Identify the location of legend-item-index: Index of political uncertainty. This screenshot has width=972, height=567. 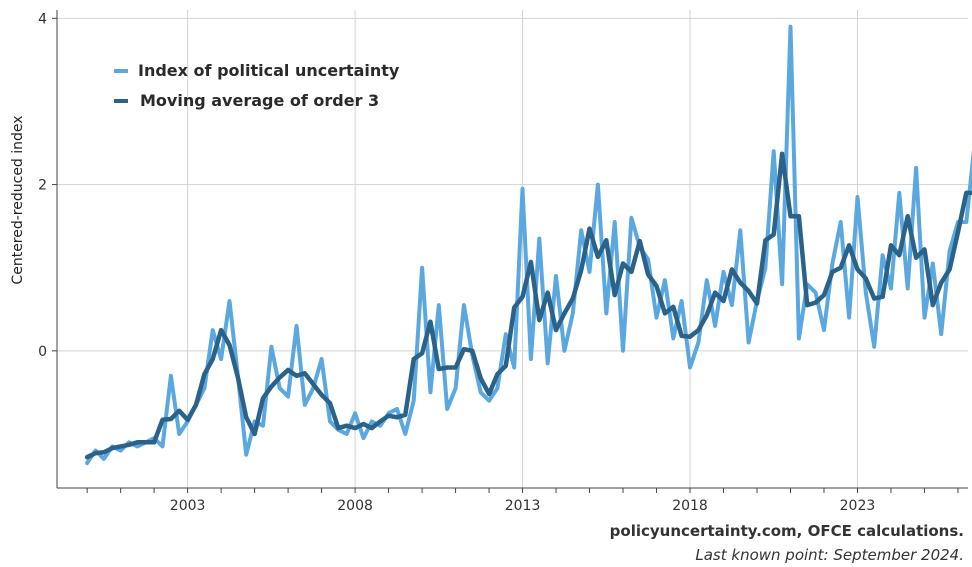
(257, 70).